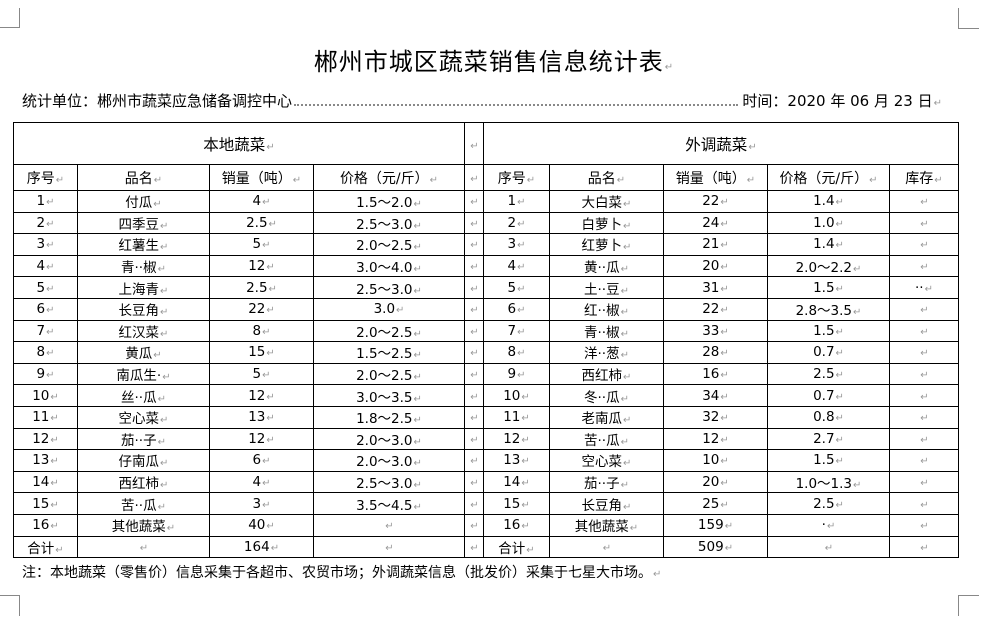 This screenshot has width=988, height=620. What do you see at coordinates (261, 352) in the screenshot?
I see `local-sales-cell-text: 15` at bounding box center [261, 352].